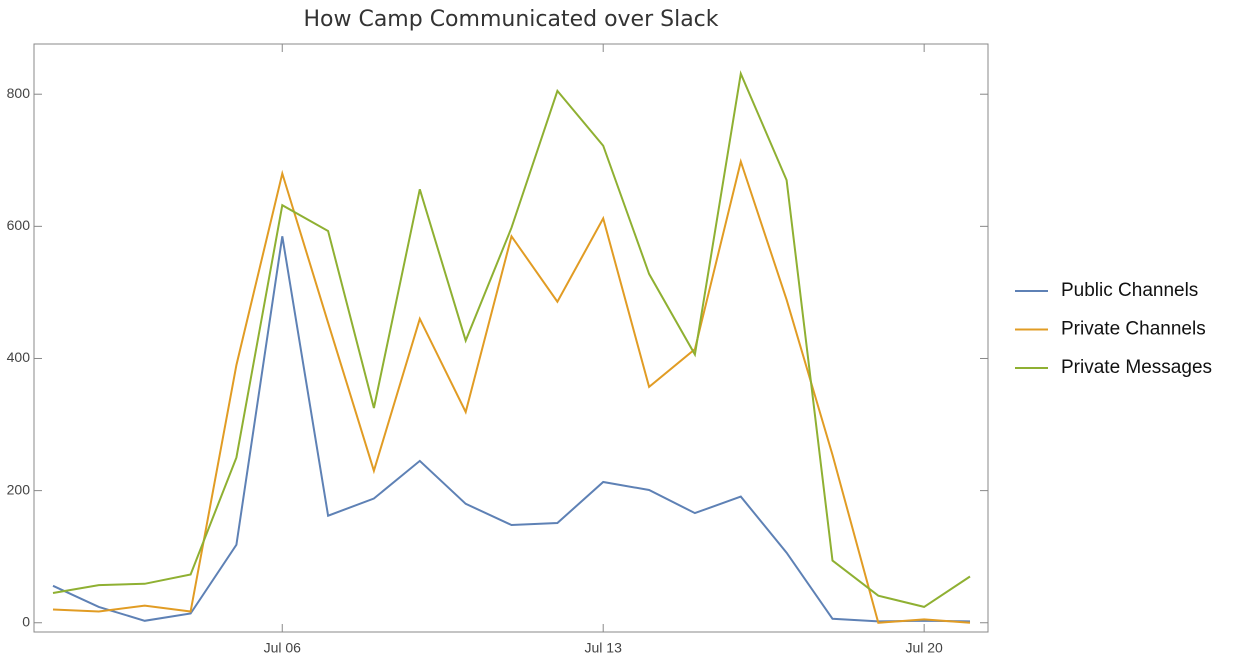  Describe the element at coordinates (924, 648) in the screenshot. I see `x-tick-label: Jul 20` at that location.